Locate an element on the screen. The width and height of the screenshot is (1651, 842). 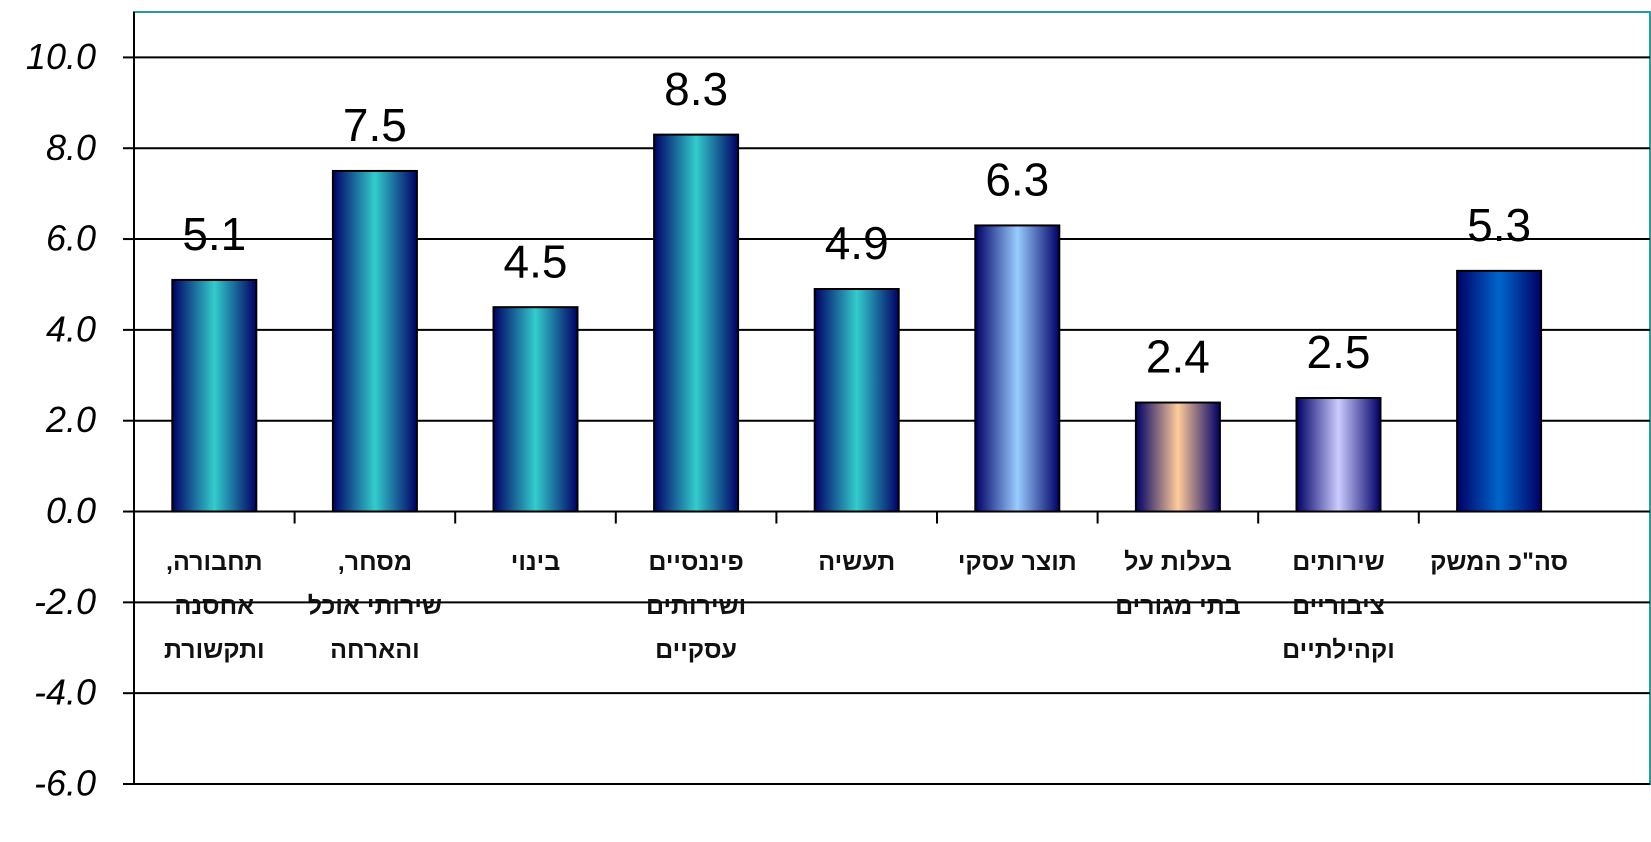
y-tick-label: -6.0 is located at coordinates (65, 783).